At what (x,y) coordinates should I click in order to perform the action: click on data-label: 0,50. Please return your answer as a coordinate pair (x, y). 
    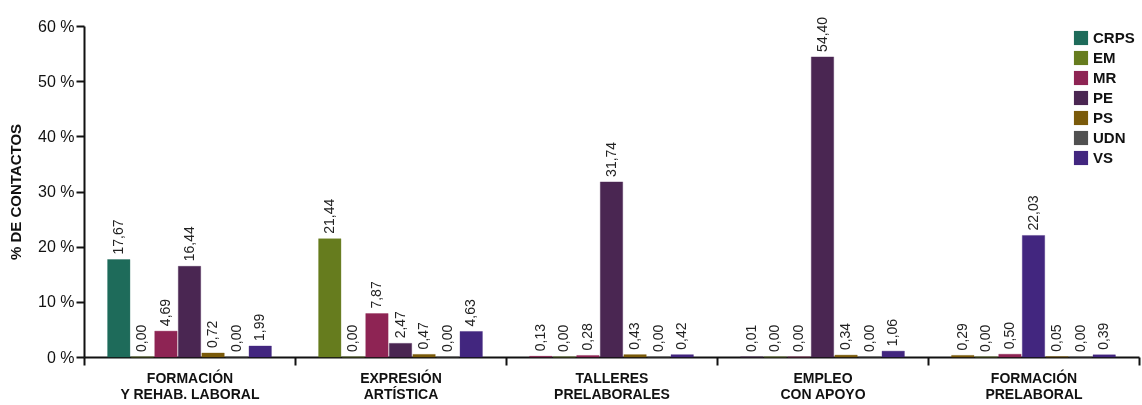
    Looking at the image, I should click on (1008, 335).